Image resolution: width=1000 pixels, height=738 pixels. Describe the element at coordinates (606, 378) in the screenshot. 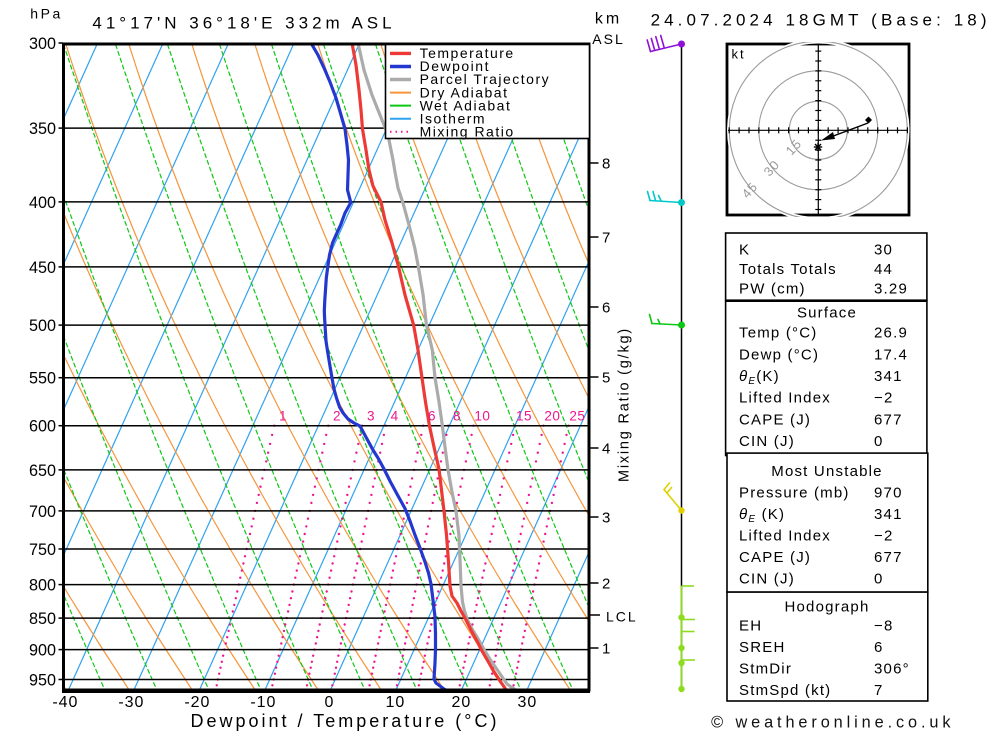

I see `svg-text: 5` at that location.